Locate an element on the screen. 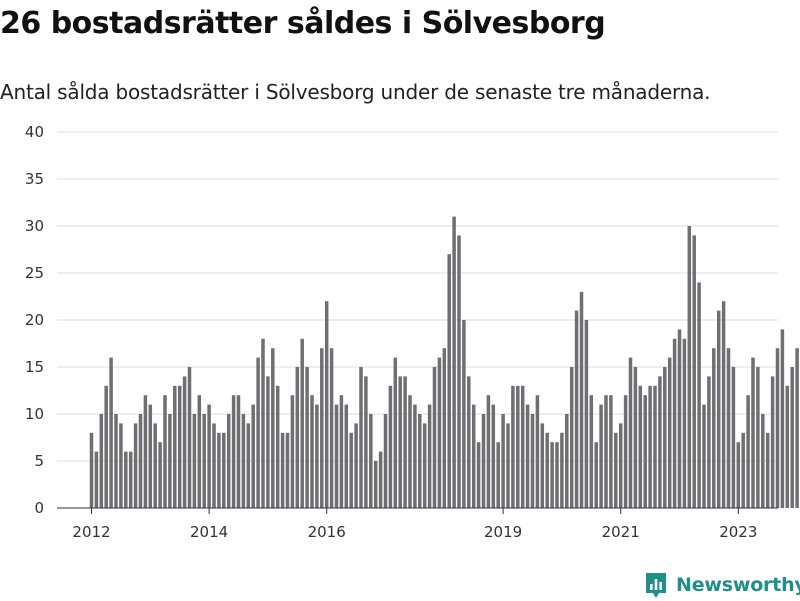 This screenshot has width=800, height=601. chart-axes is located at coordinates (417, 510).